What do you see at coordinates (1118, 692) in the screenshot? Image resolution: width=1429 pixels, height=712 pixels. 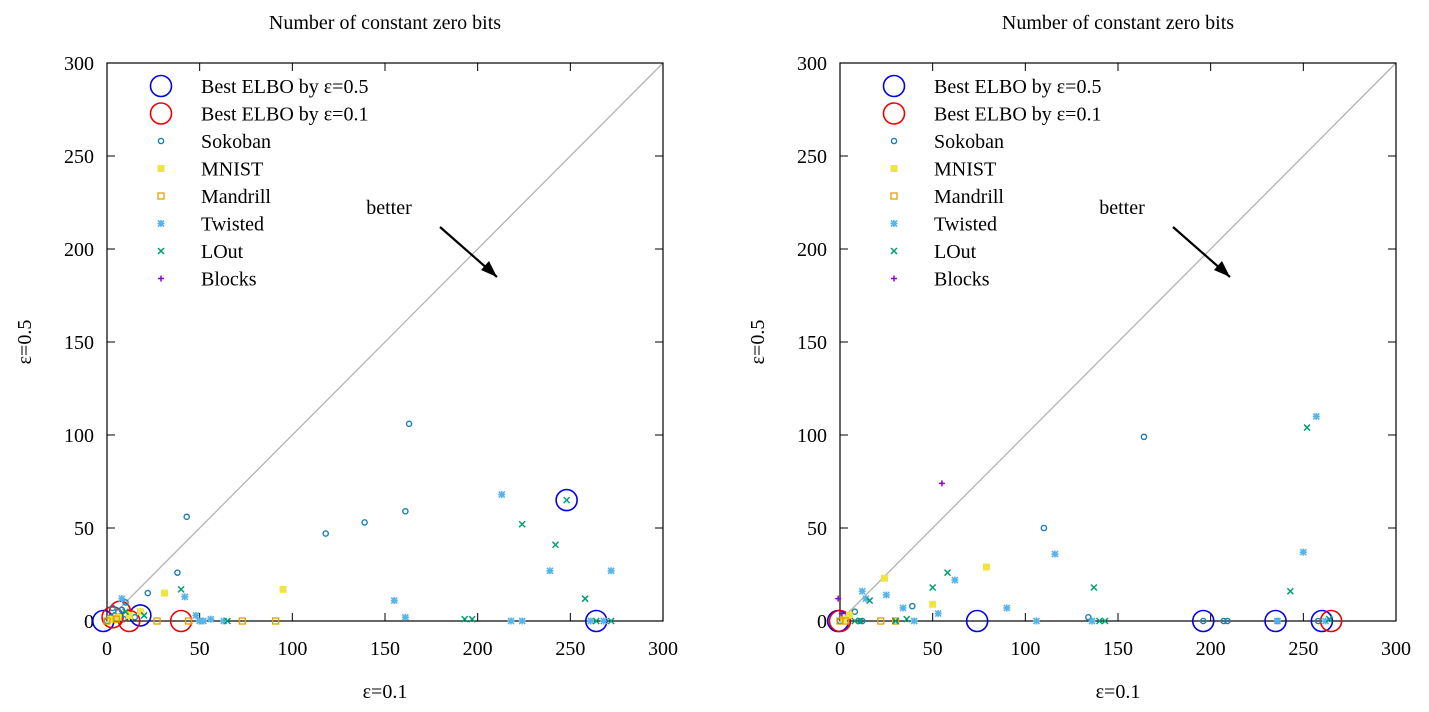 I see `x-axis-label: ε=0.1` at bounding box center [1118, 692].